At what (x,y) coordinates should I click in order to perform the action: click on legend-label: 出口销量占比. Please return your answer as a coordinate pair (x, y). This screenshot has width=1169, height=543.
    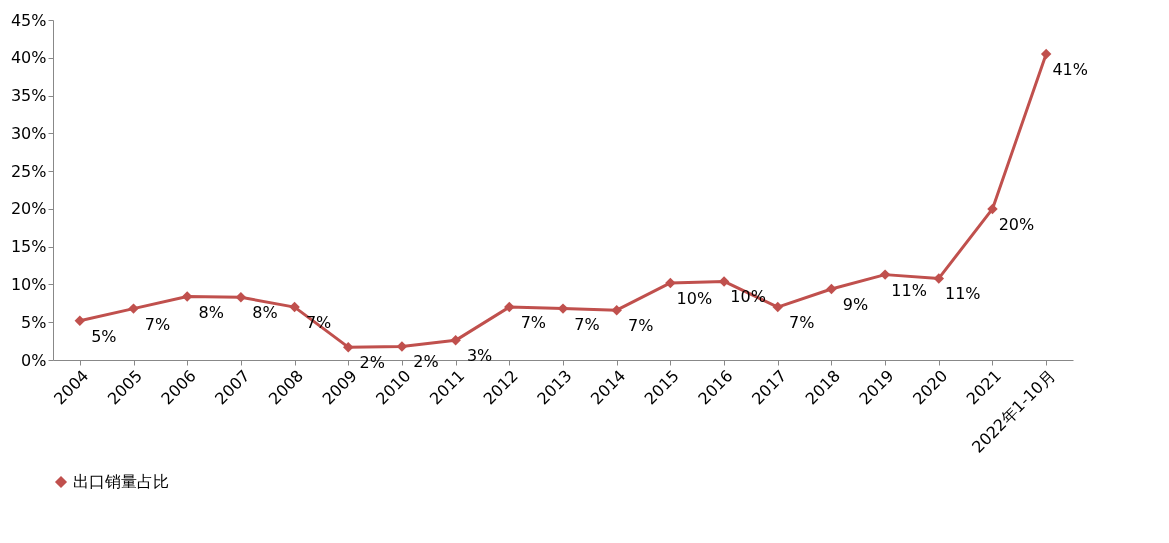
    Looking at the image, I should click on (121, 481).